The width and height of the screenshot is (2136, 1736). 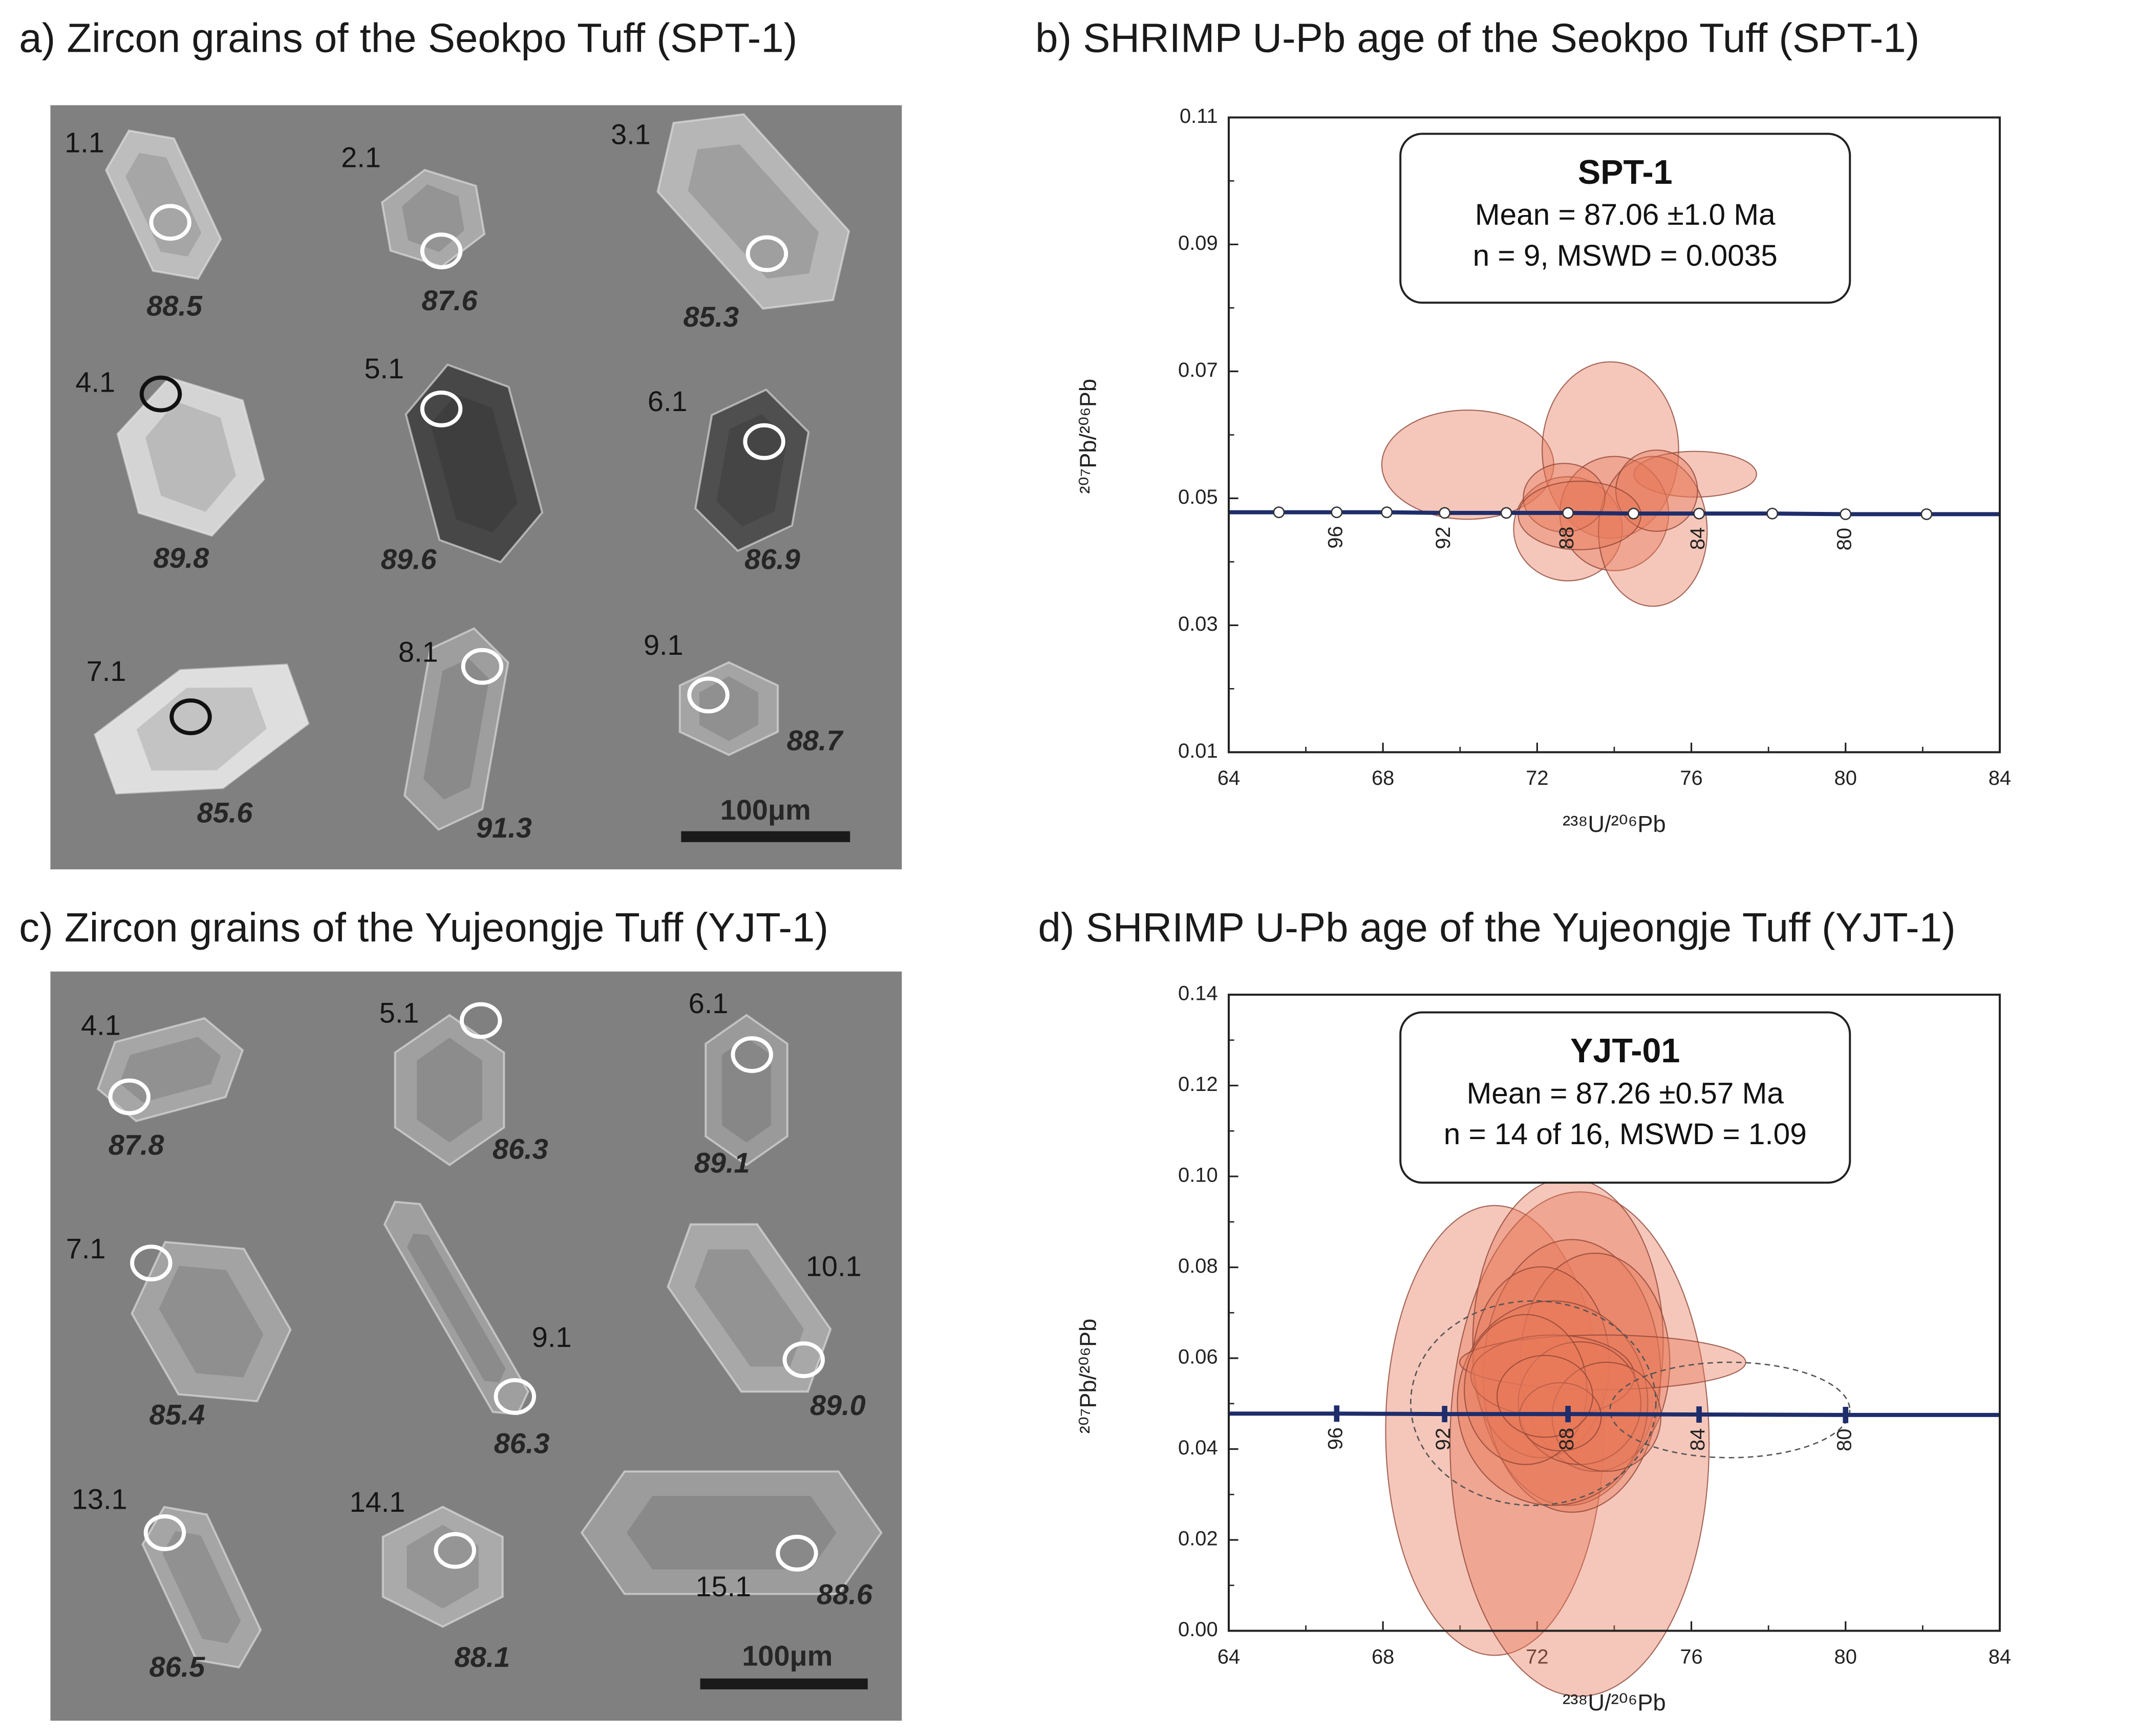 What do you see at coordinates (1198, 751) in the screenshot?
I see `y-tick-label: 0.01` at bounding box center [1198, 751].